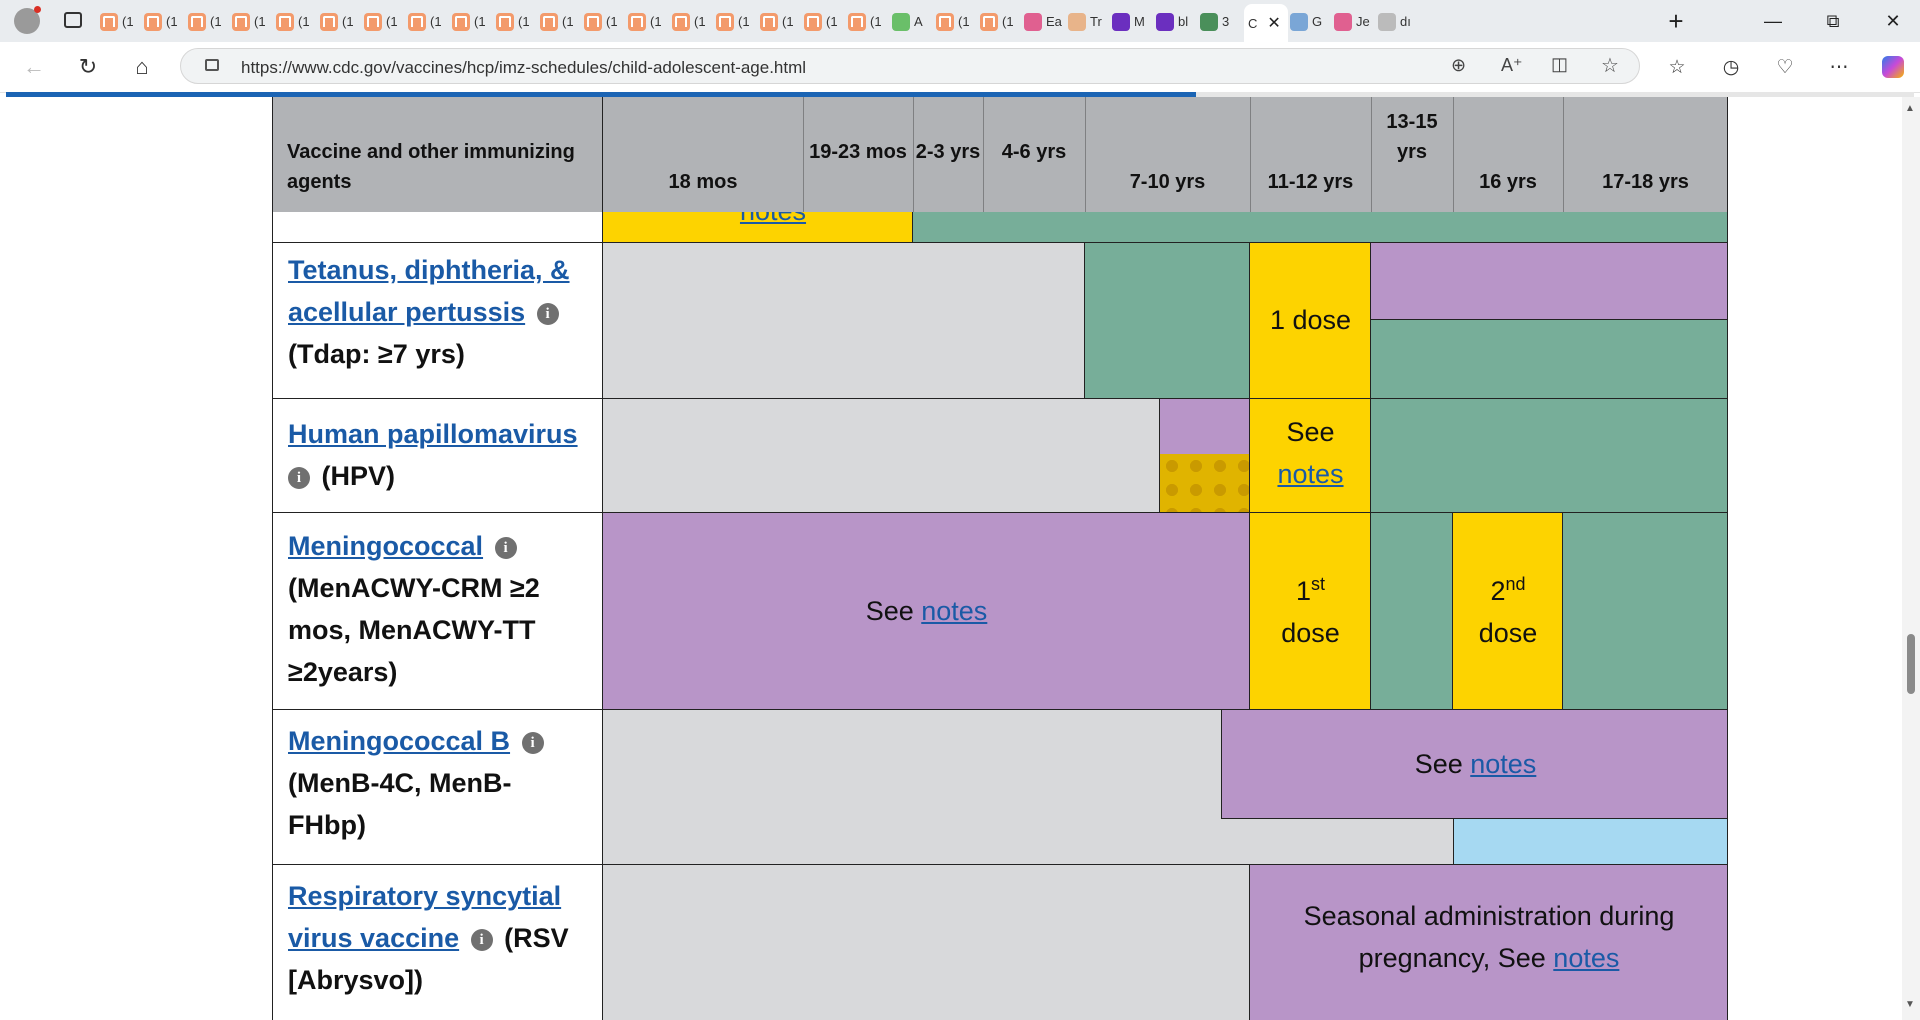 Image resolution: width=1920 pixels, height=1020 pixels. I want to click on menacwy-dose1-cell: 1st dose, so click(1310, 611).